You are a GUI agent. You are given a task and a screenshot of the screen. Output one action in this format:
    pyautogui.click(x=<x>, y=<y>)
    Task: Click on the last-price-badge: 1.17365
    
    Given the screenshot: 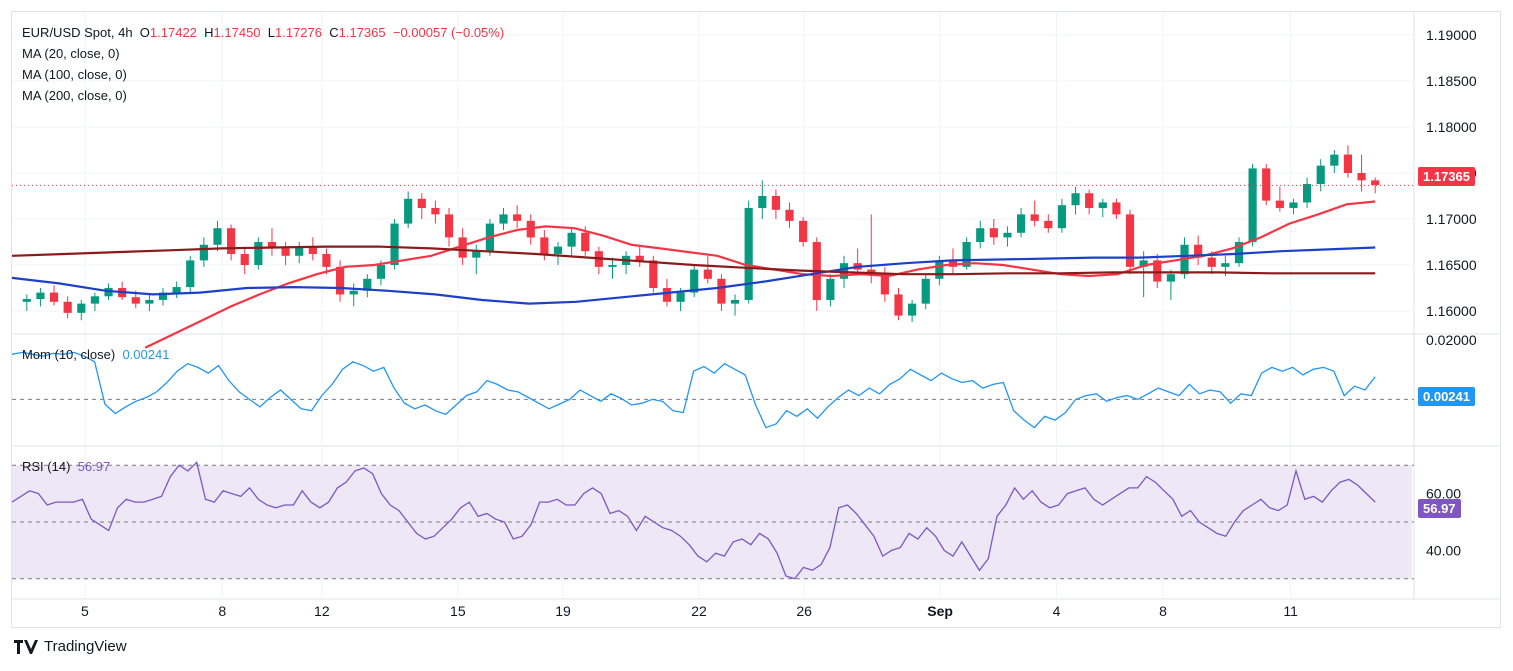 What is the action you would take?
    pyautogui.click(x=1446, y=176)
    